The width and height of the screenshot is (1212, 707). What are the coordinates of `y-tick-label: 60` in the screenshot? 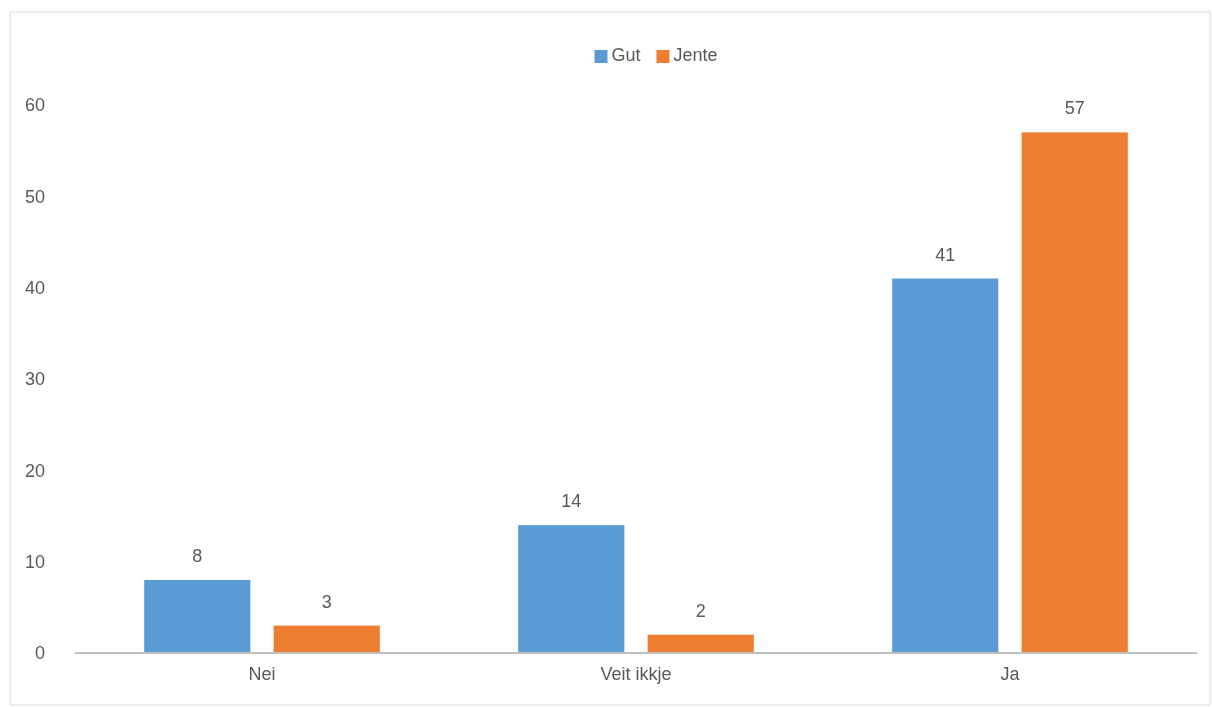 It's located at (34, 105).